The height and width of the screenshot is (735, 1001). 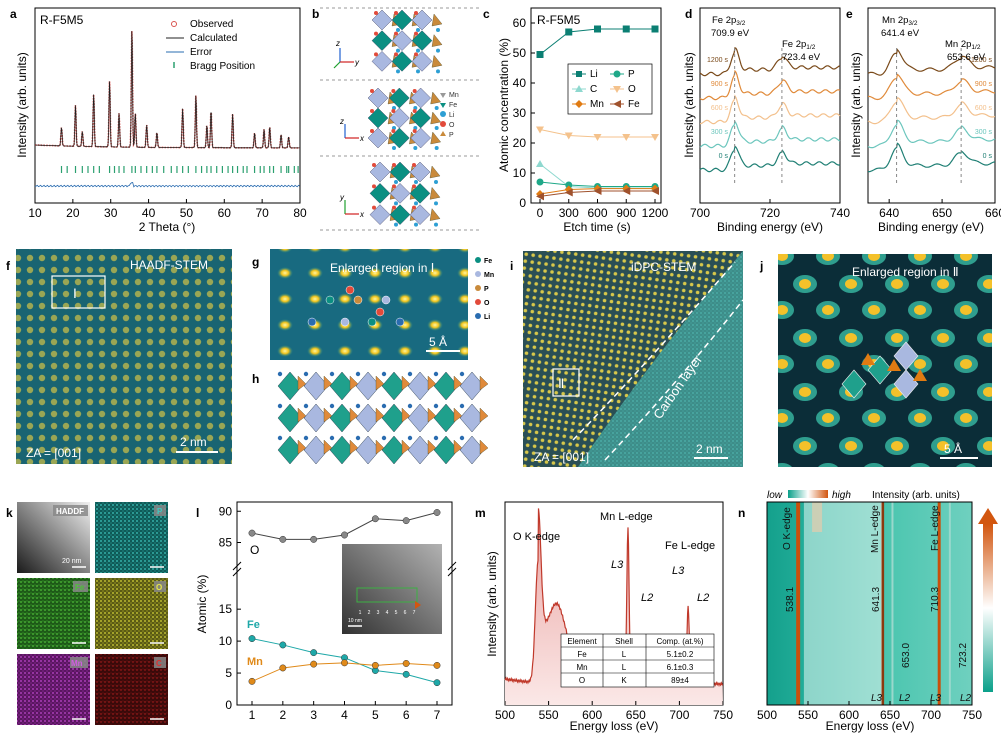 What do you see at coordinates (405, 613) in the screenshot?
I see `inset-tick-label: 6` at bounding box center [405, 613].